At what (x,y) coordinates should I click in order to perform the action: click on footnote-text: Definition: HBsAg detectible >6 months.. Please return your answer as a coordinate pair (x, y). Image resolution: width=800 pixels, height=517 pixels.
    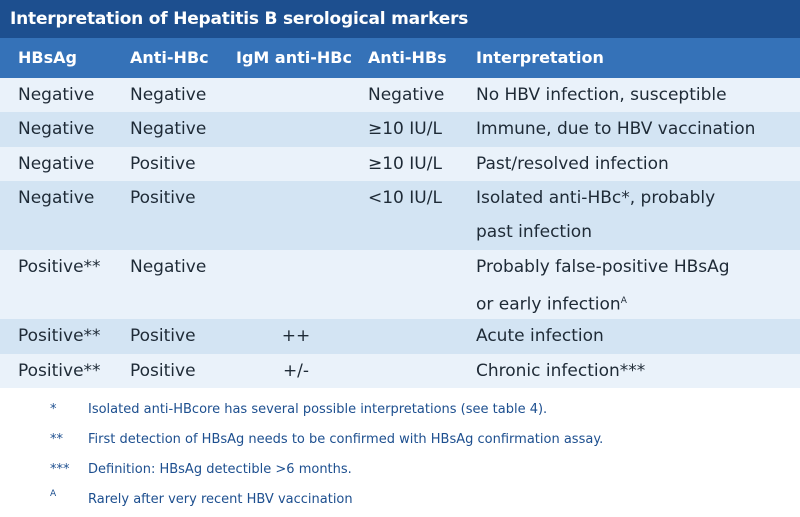
    Looking at the image, I should click on (220, 469).